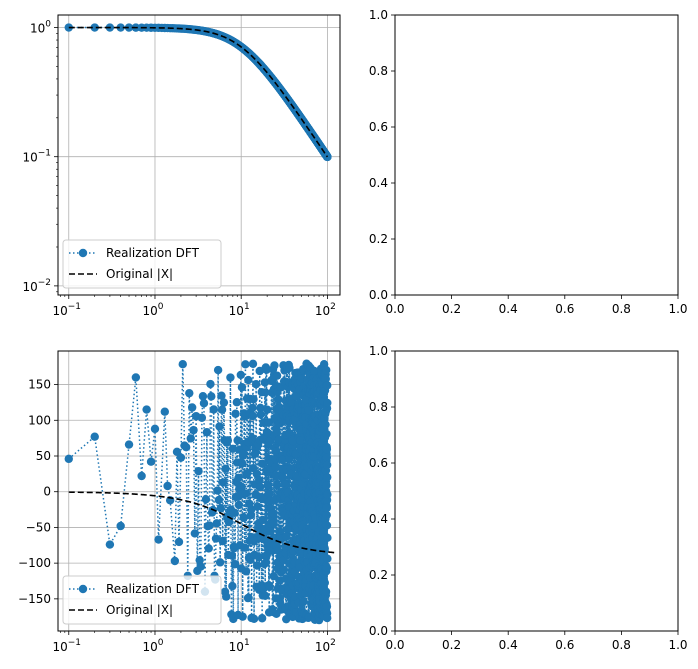 Image resolution: width=698 pixels, height=669 pixels. I want to click on y-tick-label: 10⁰, so click(40, 28).